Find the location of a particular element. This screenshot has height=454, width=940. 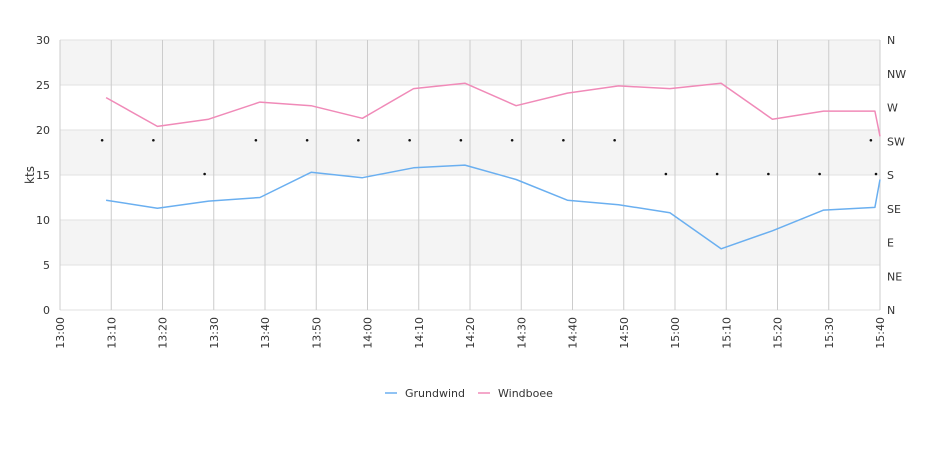

x-tick-label: 14:00 is located at coordinates (368, 333).